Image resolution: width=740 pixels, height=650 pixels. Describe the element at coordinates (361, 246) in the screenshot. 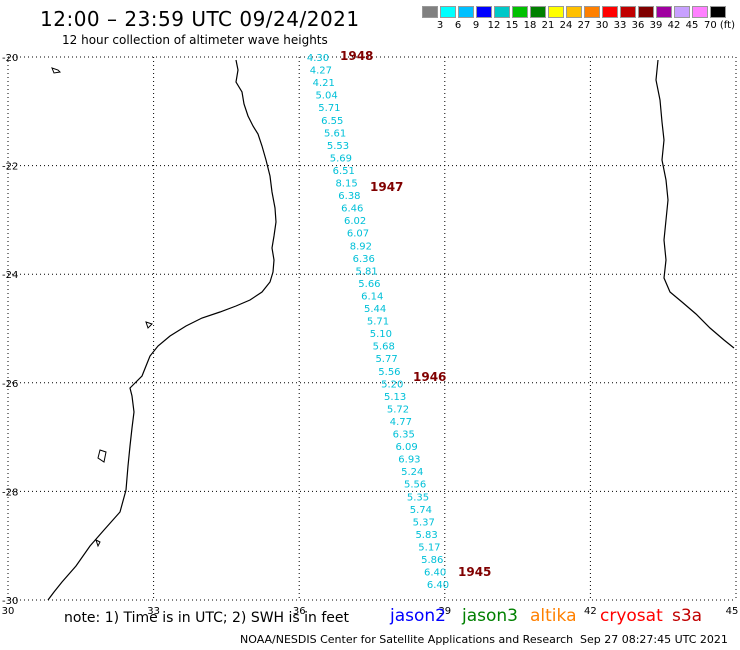

I see `swh-value: 8.92` at that location.